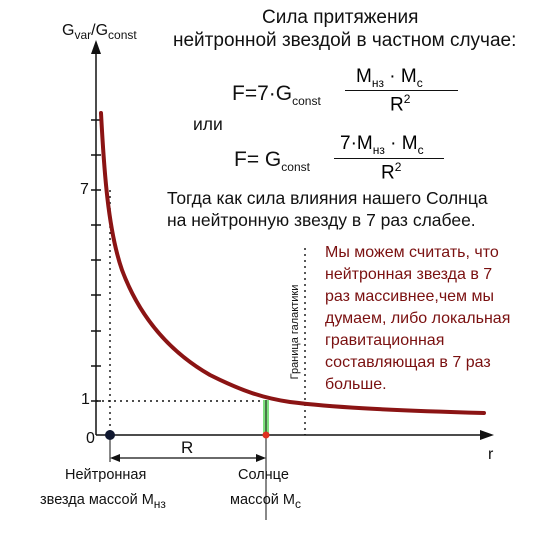 This screenshot has height=533, width=555. I want to click on sun-label-line-2: массой Mc, so click(265, 501).